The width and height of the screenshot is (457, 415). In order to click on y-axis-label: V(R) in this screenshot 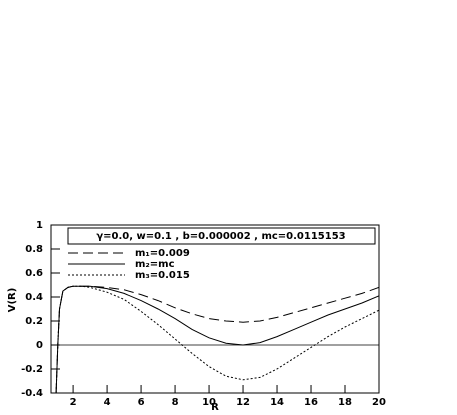, I will do `click(12, 300)`.